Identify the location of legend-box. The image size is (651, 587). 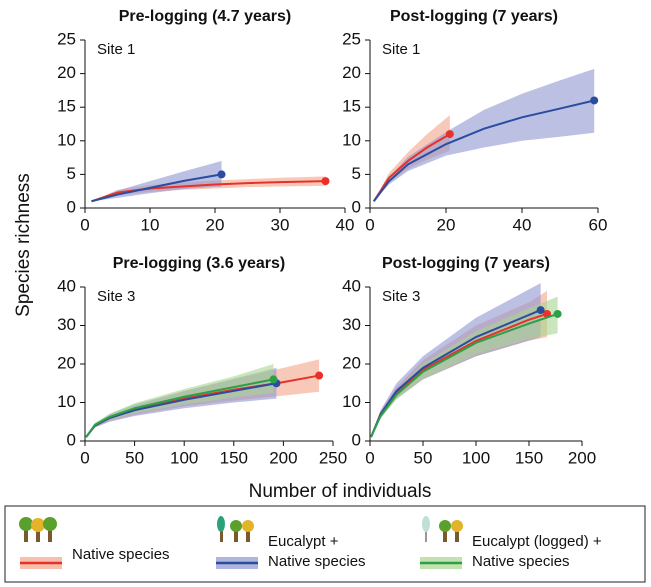
(325, 544).